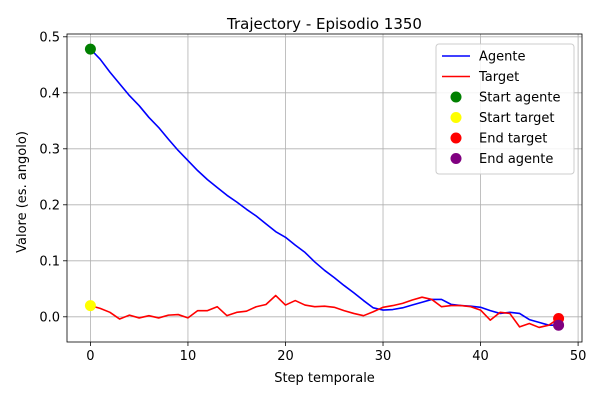 The height and width of the screenshot is (400, 600). What do you see at coordinates (49, 317) in the screenshot?
I see `y-tick-label: 0.0` at bounding box center [49, 317].